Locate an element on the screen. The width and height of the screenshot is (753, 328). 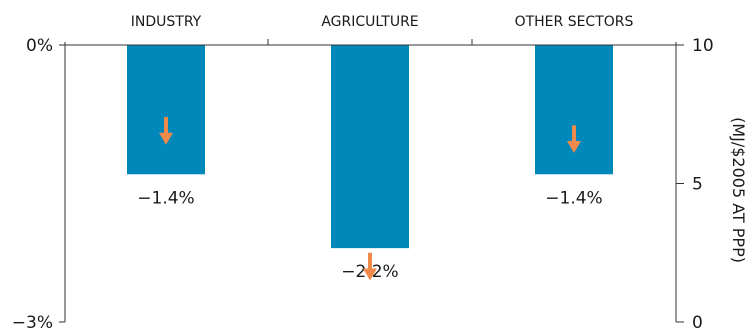
category-label: AGRICULTURE is located at coordinates (369, 22).